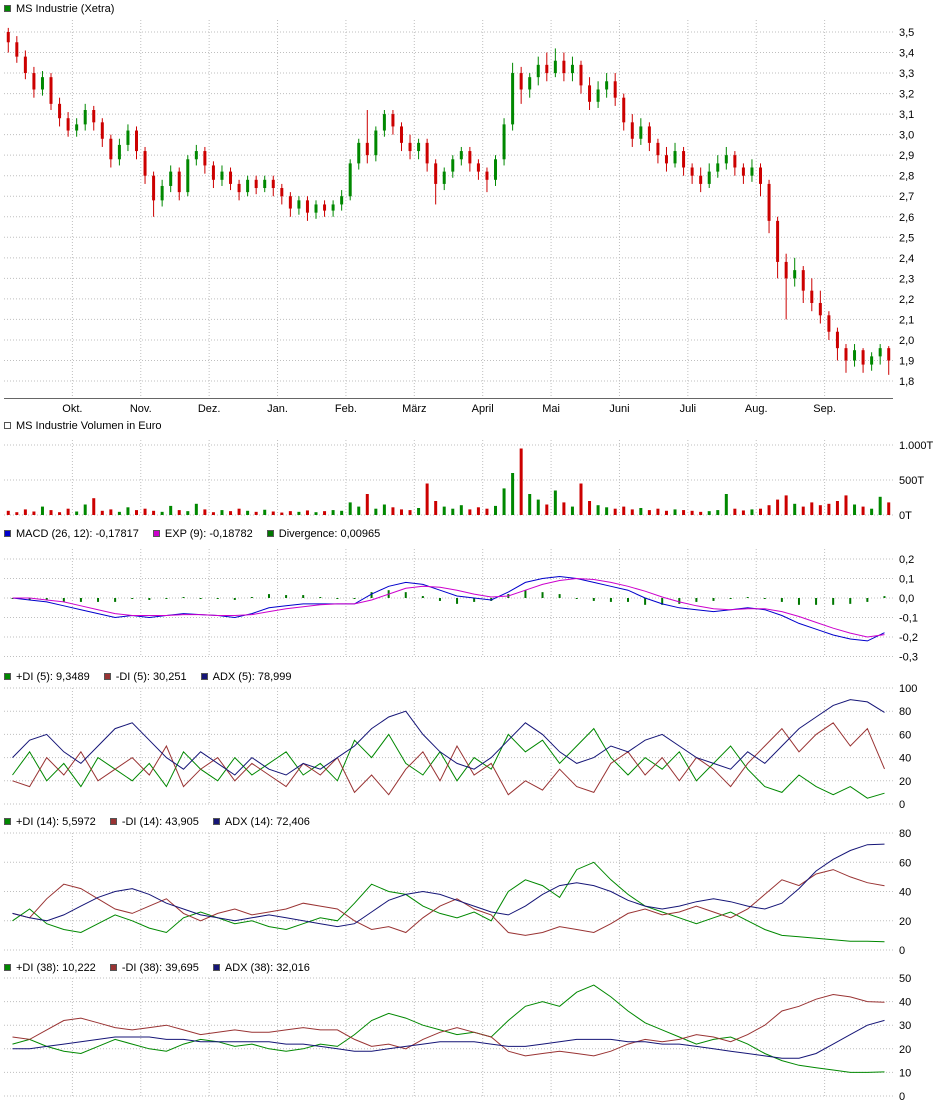  I want to click on svg-text: 2,8, so click(906, 177).